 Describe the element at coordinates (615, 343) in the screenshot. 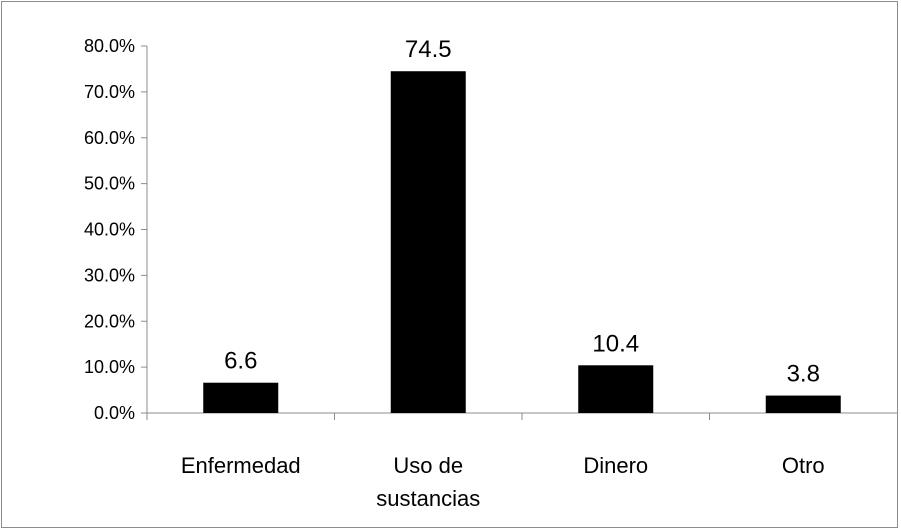

I see `data-label: 10.4` at that location.